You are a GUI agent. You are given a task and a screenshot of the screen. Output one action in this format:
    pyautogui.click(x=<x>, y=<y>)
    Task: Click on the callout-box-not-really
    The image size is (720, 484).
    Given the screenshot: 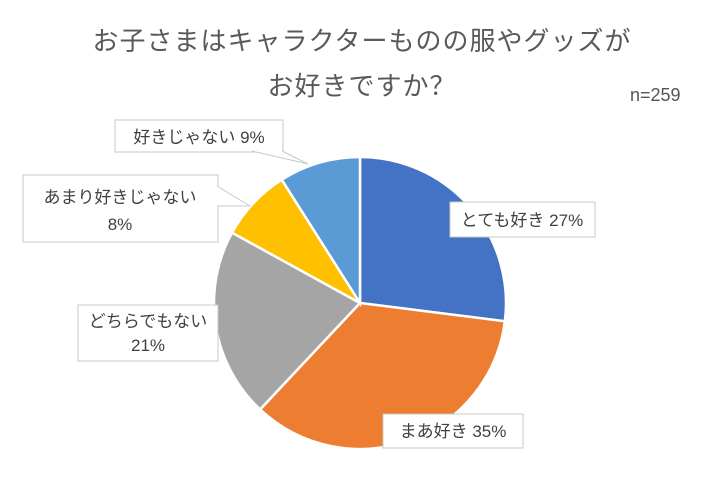 What is the action you would take?
    pyautogui.click(x=120, y=208)
    